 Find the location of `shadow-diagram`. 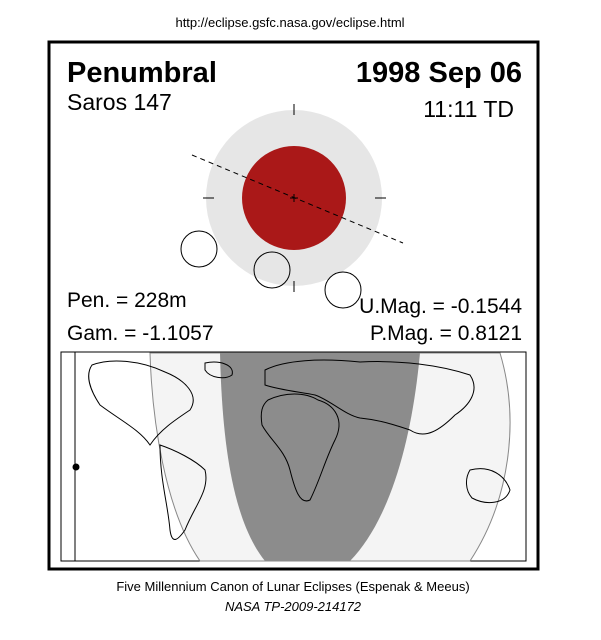

shadow-diagram is located at coordinates (292, 206).